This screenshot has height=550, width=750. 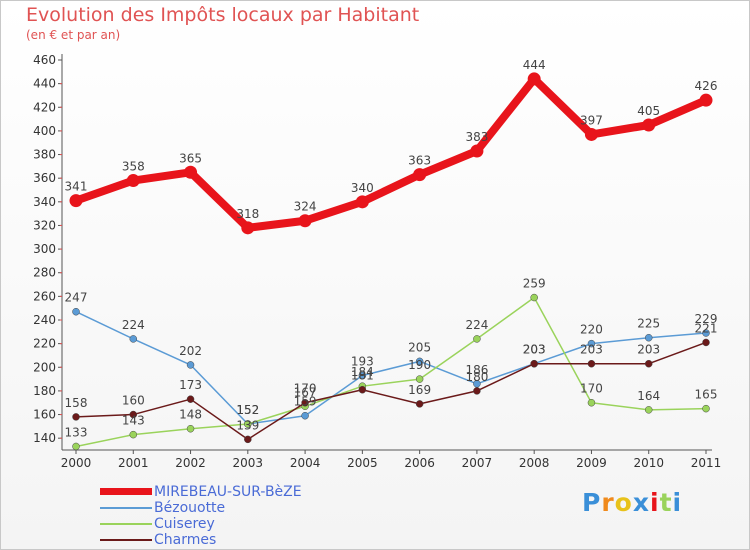 I want to click on x-tick-label: 2008, so click(x=534, y=463).